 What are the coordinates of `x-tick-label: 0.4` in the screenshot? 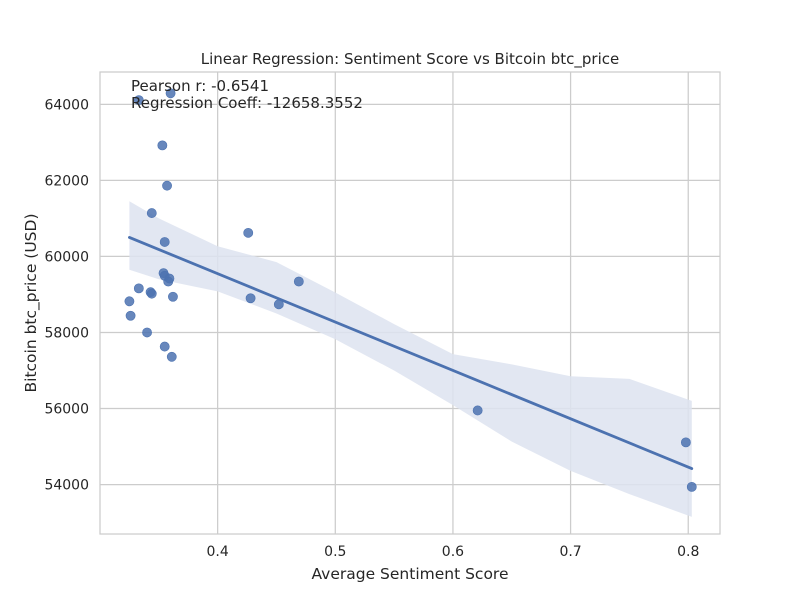 It's located at (218, 552).